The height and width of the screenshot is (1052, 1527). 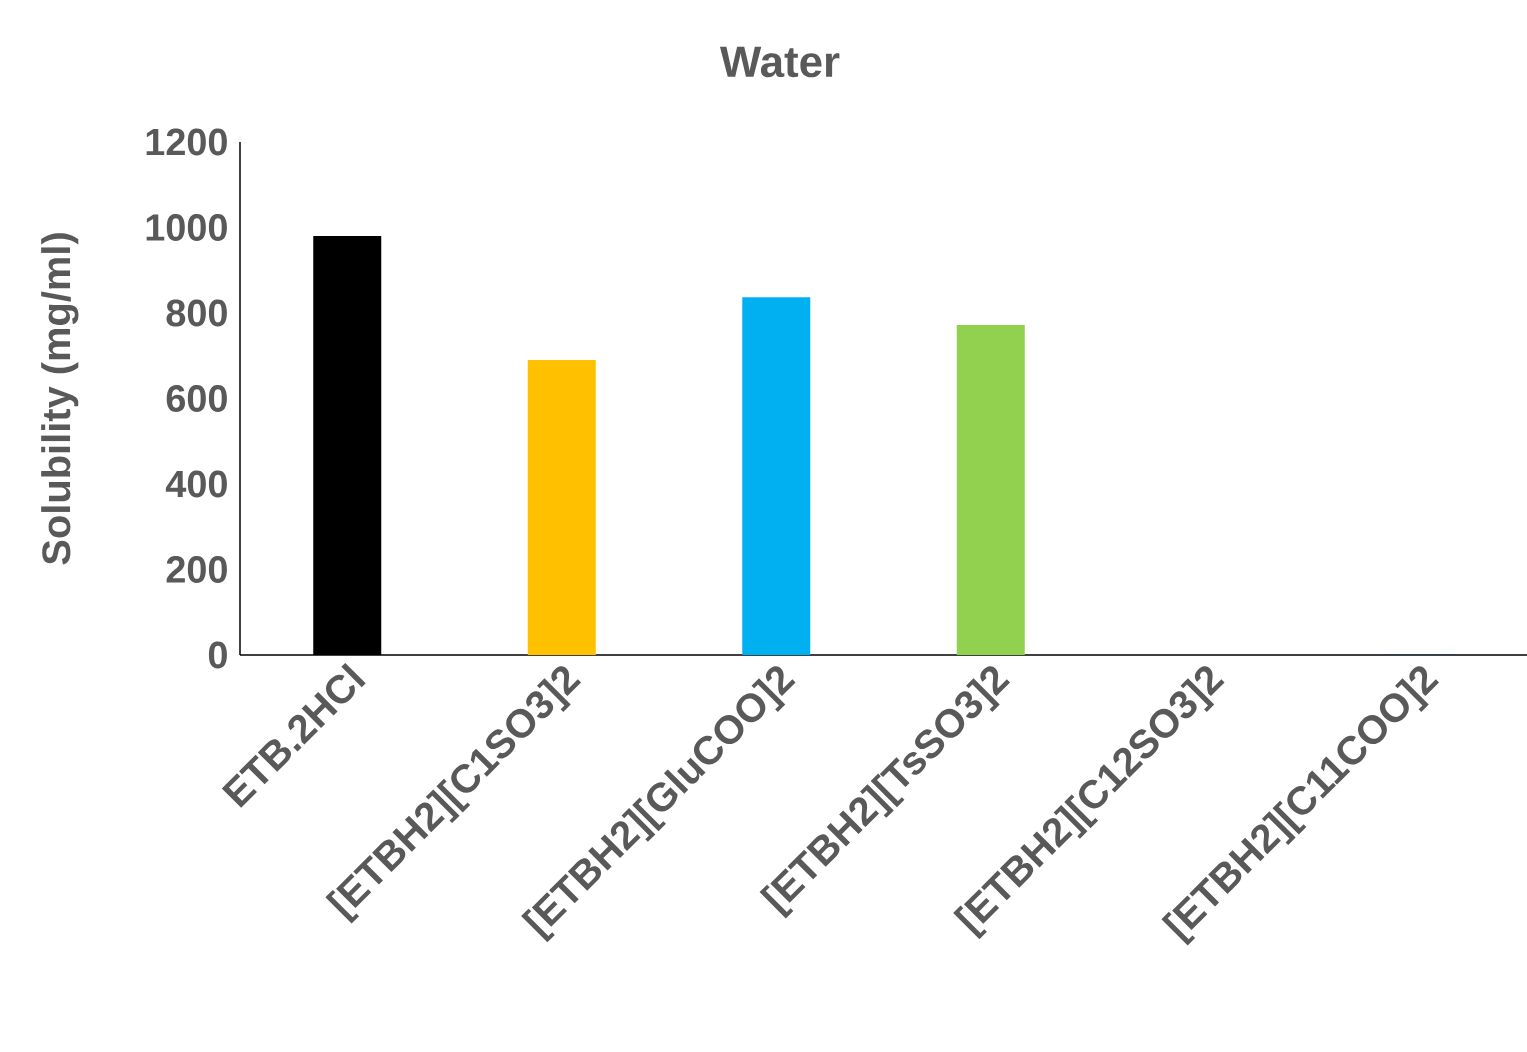 What do you see at coordinates (60, 399) in the screenshot?
I see `y-axis-title: Solubility (mg/ml)` at bounding box center [60, 399].